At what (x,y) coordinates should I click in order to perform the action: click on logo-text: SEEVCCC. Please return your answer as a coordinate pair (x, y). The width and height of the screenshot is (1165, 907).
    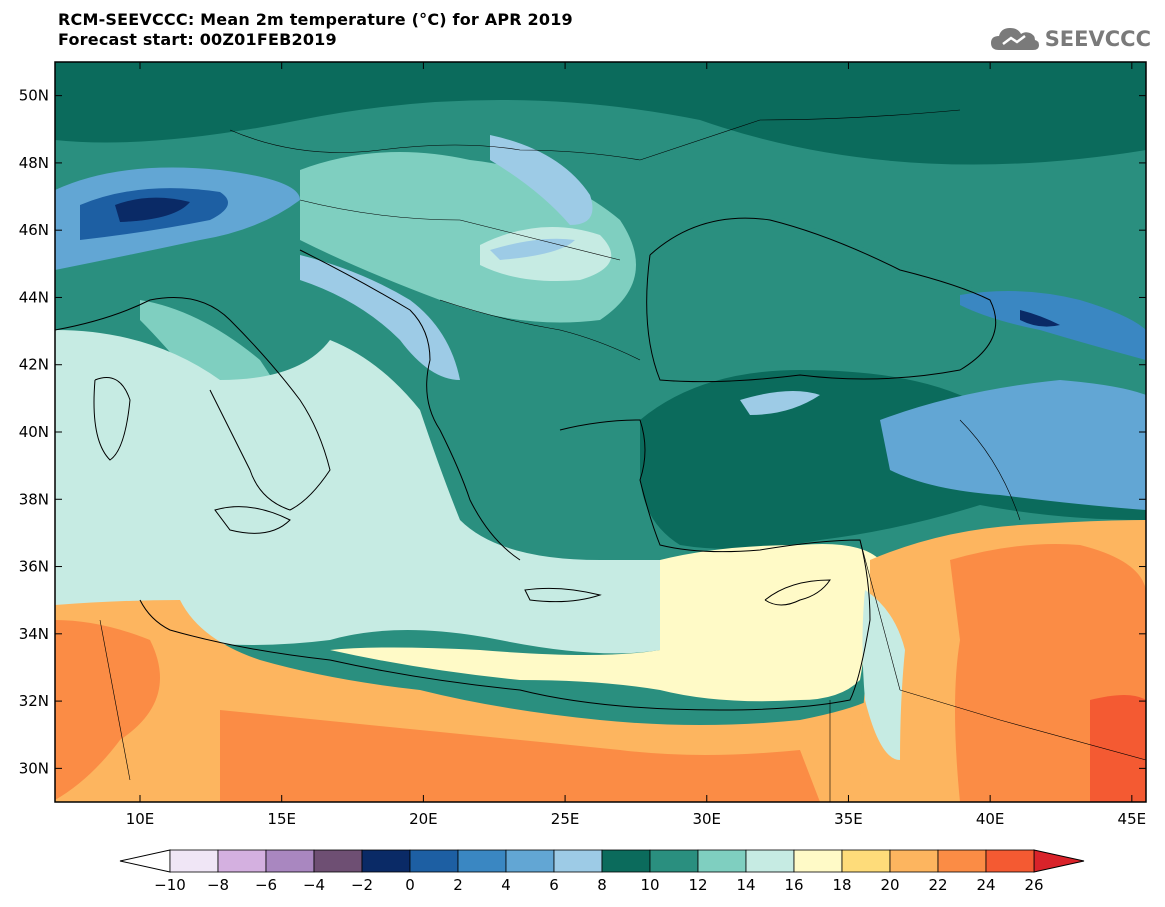
    Looking at the image, I should click on (1097, 39).